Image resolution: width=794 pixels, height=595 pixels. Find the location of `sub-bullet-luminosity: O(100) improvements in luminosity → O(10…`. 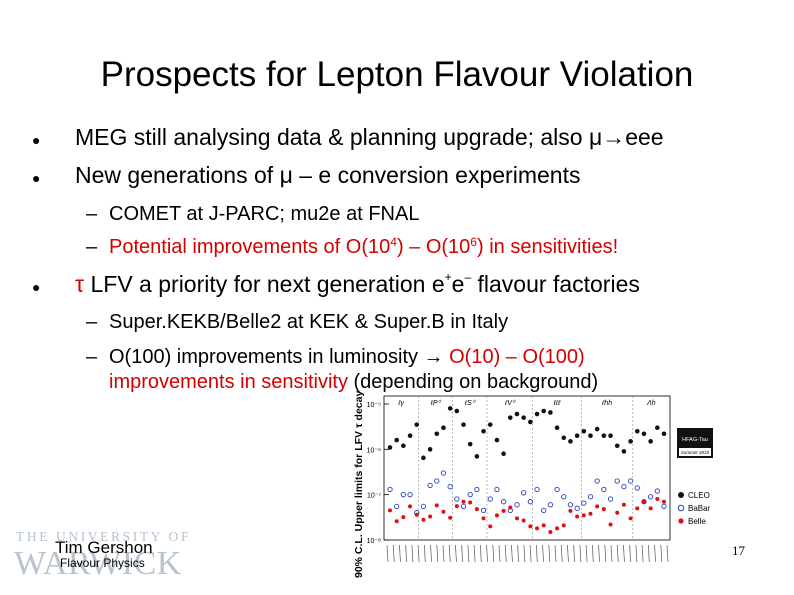

sub-bullet-luminosity: O(100) improvements in luminosity → O(10… is located at coordinates (347, 357).